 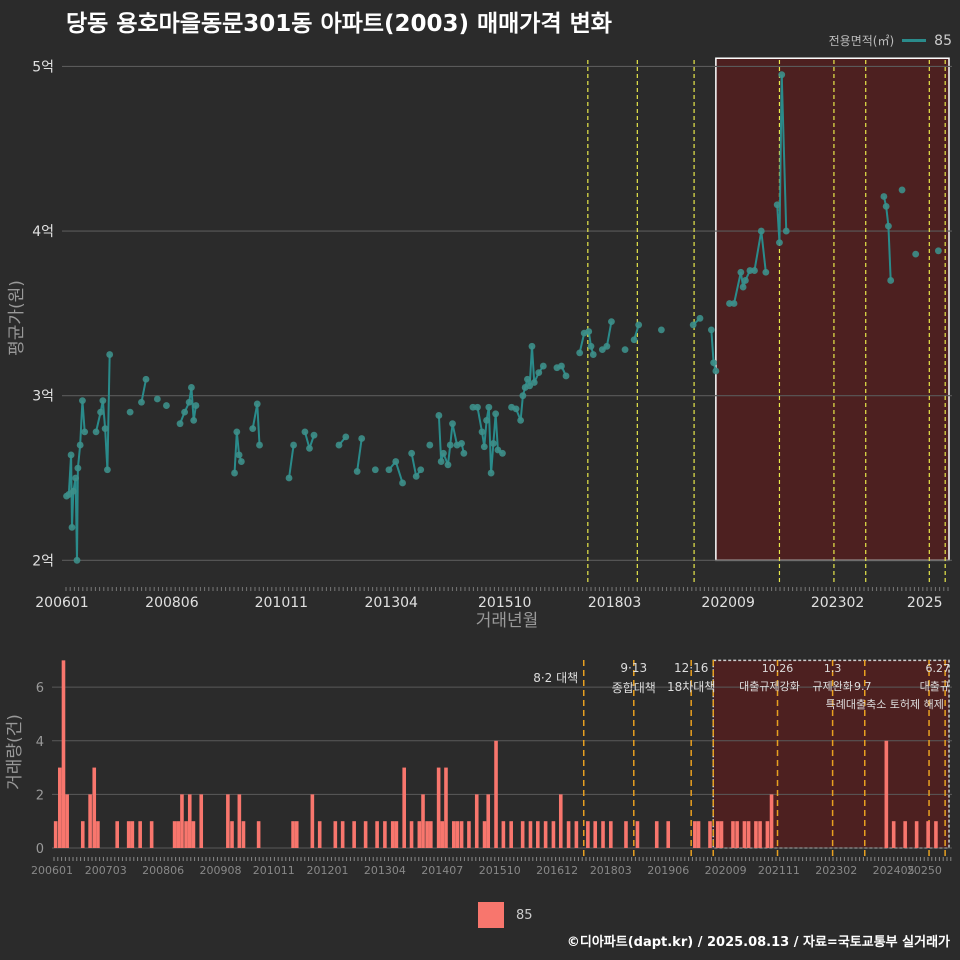 What do you see at coordinates (17, 318) in the screenshot?
I see `y-axis-label: 평균가(원)` at bounding box center [17, 318].